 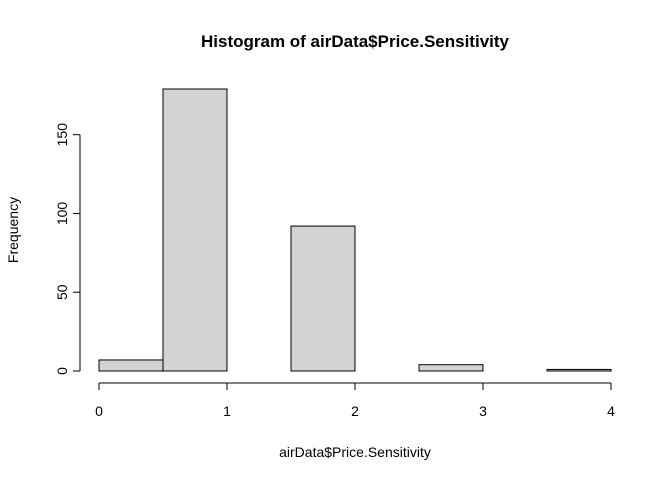 I want to click on y-axis-label: Frequency, so click(x=13, y=230).